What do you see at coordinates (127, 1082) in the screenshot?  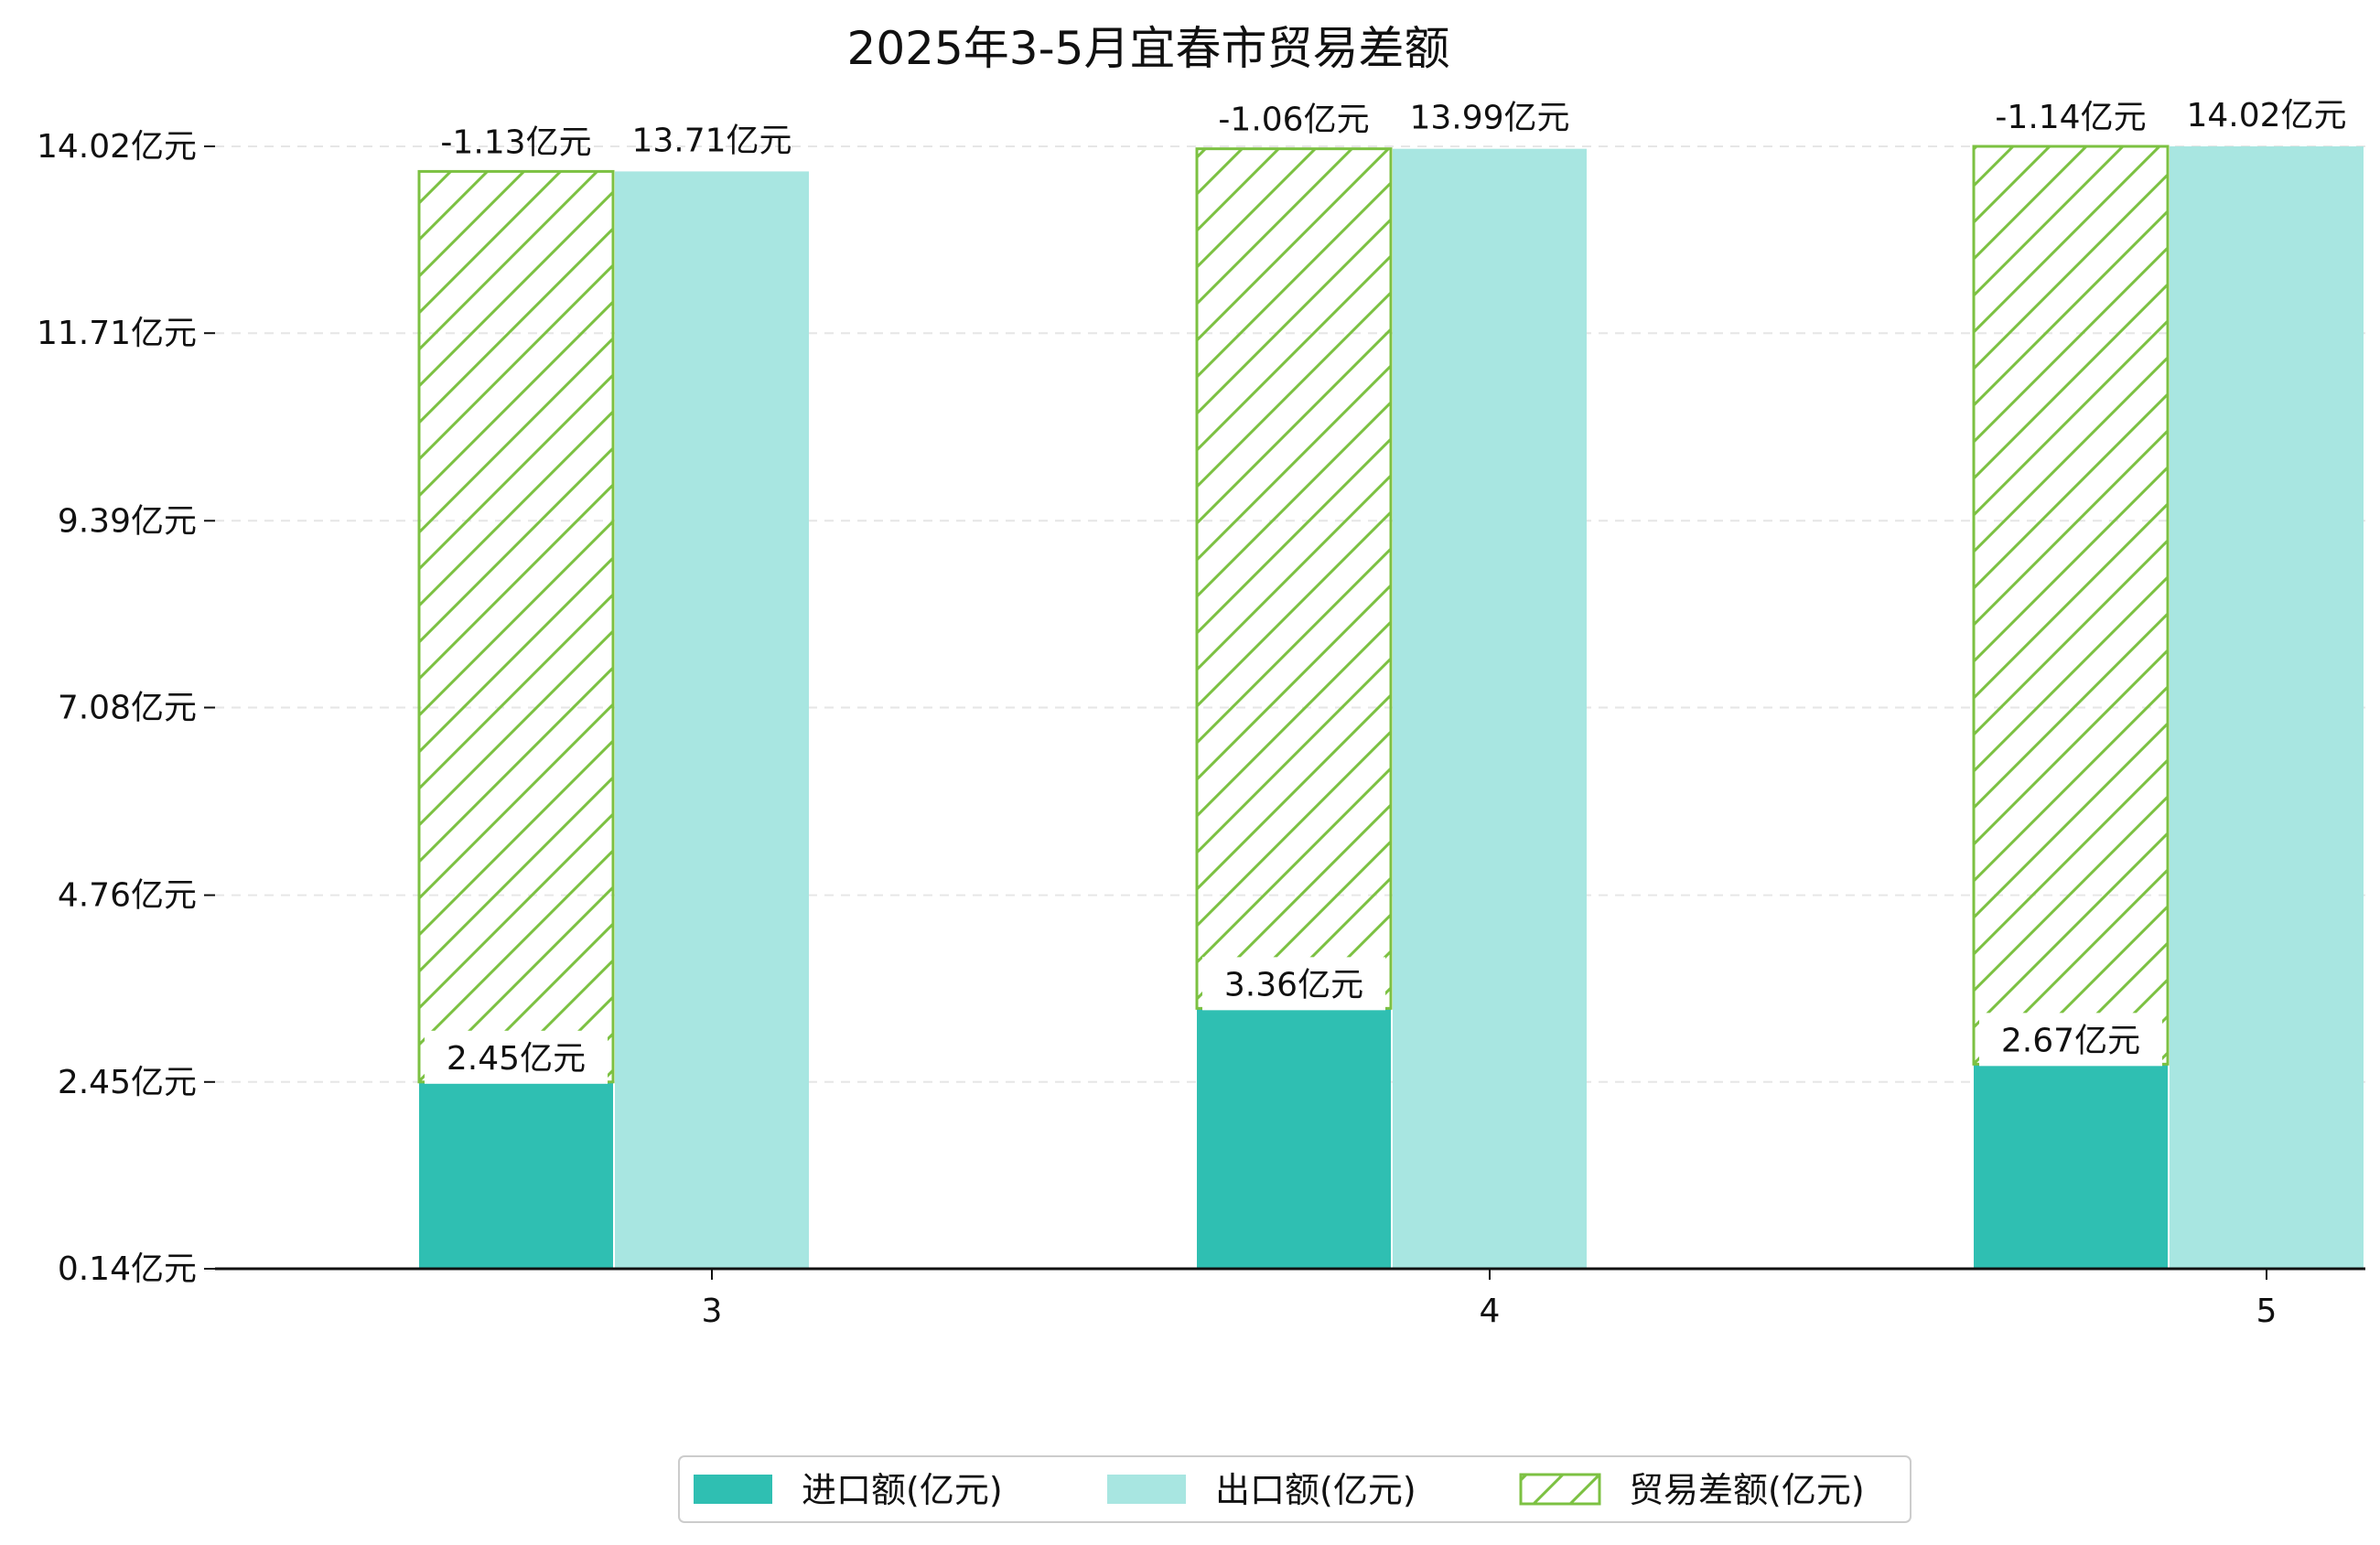 I see `y-tick-label: 2.45亿元` at bounding box center [127, 1082].